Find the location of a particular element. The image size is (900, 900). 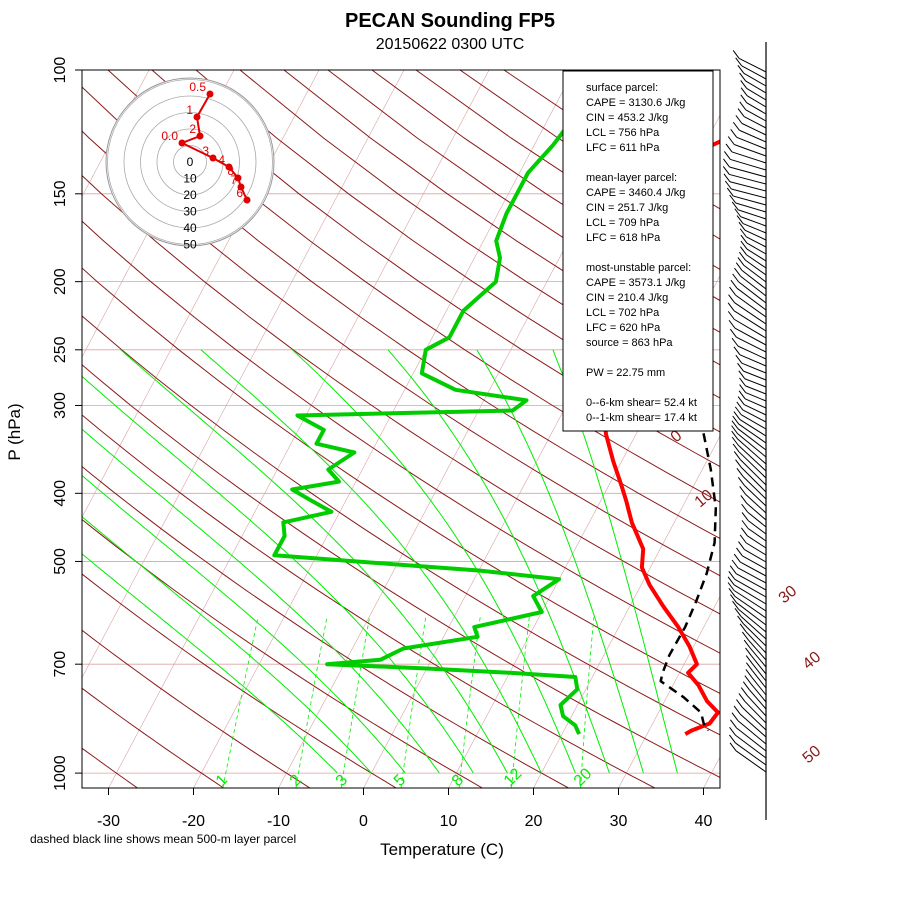

moist-adiabat is located at coordinates (560, 561).